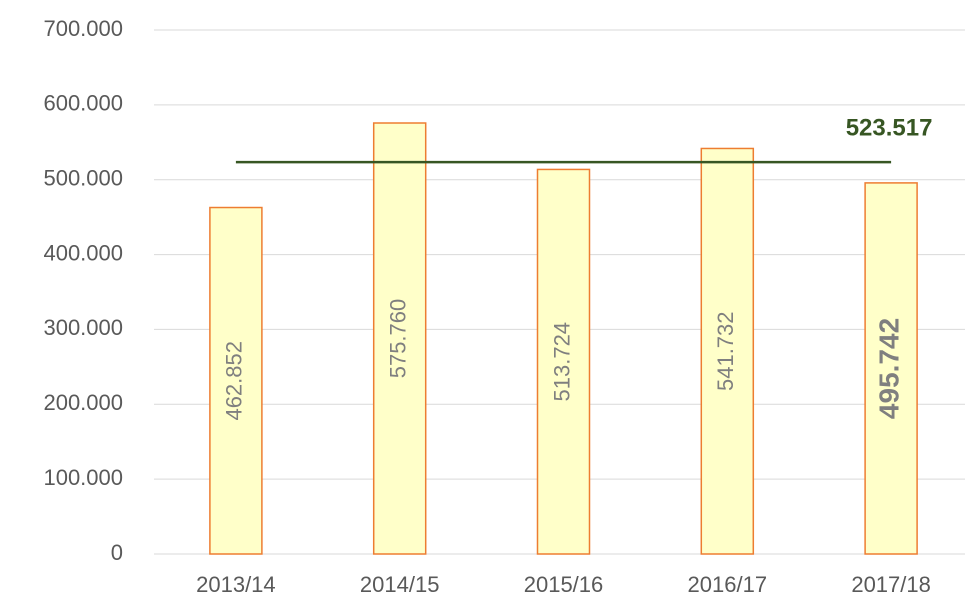 Image resolution: width=973 pixels, height=613 pixels. What do you see at coordinates (83, 402) in the screenshot?
I see `y-tick-label: 200.000` at bounding box center [83, 402].